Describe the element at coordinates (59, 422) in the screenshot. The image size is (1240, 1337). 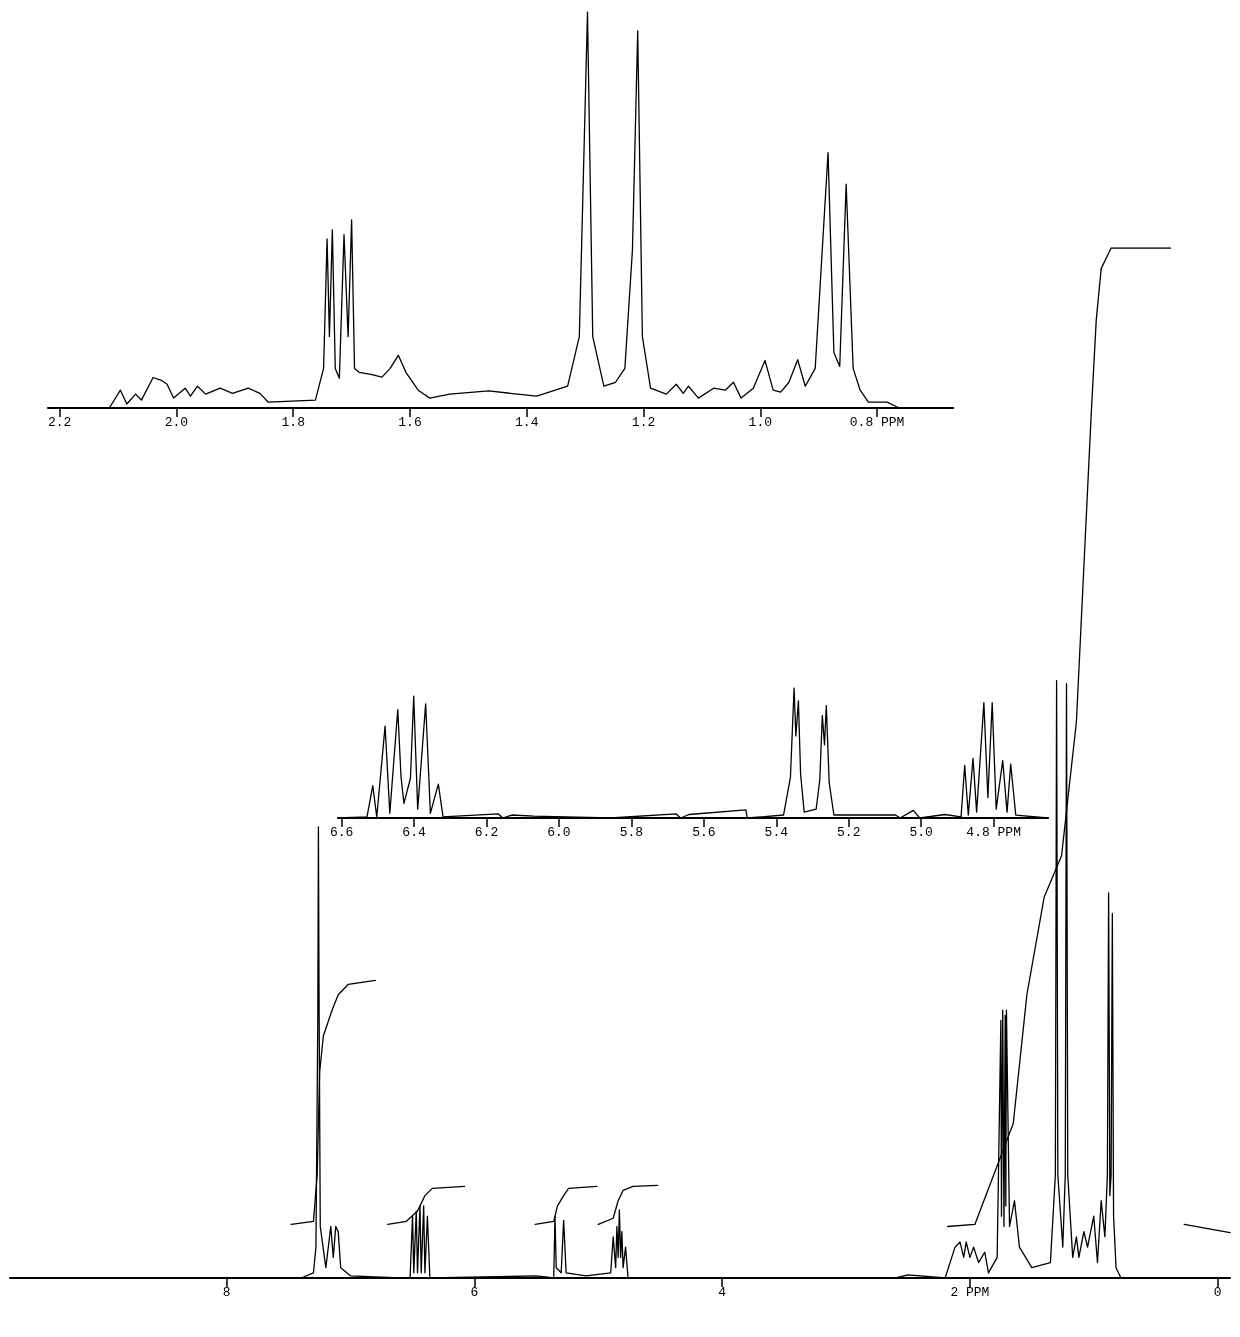
I see `x-tick-label: 2.2` at that location.